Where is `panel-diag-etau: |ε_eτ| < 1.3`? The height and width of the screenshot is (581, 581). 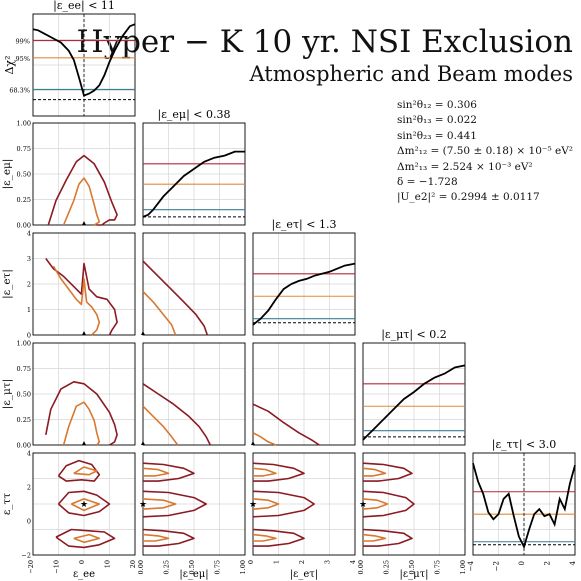 panel-diag-etau: |ε_eτ| < 1.3 is located at coordinates (304, 277).